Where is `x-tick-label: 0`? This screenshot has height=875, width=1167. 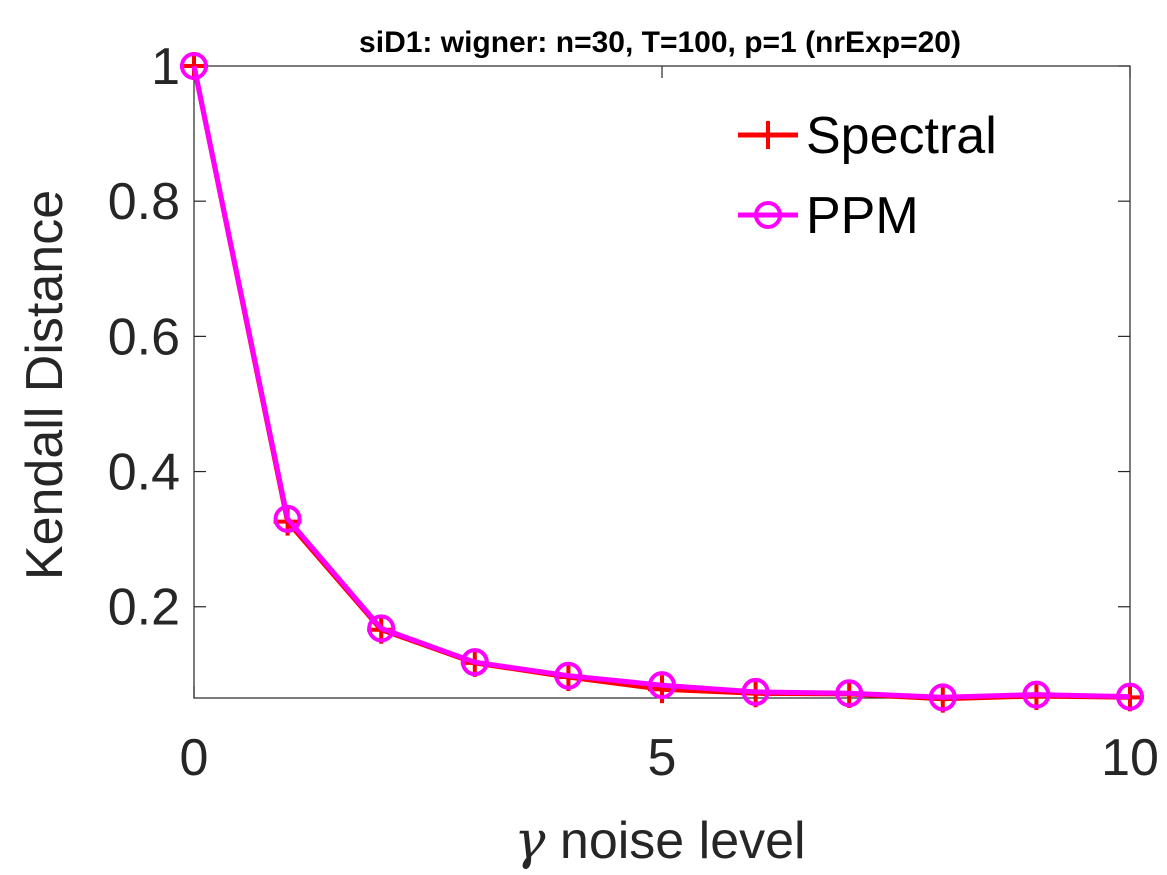
x-tick-label: 0 is located at coordinates (194, 758).